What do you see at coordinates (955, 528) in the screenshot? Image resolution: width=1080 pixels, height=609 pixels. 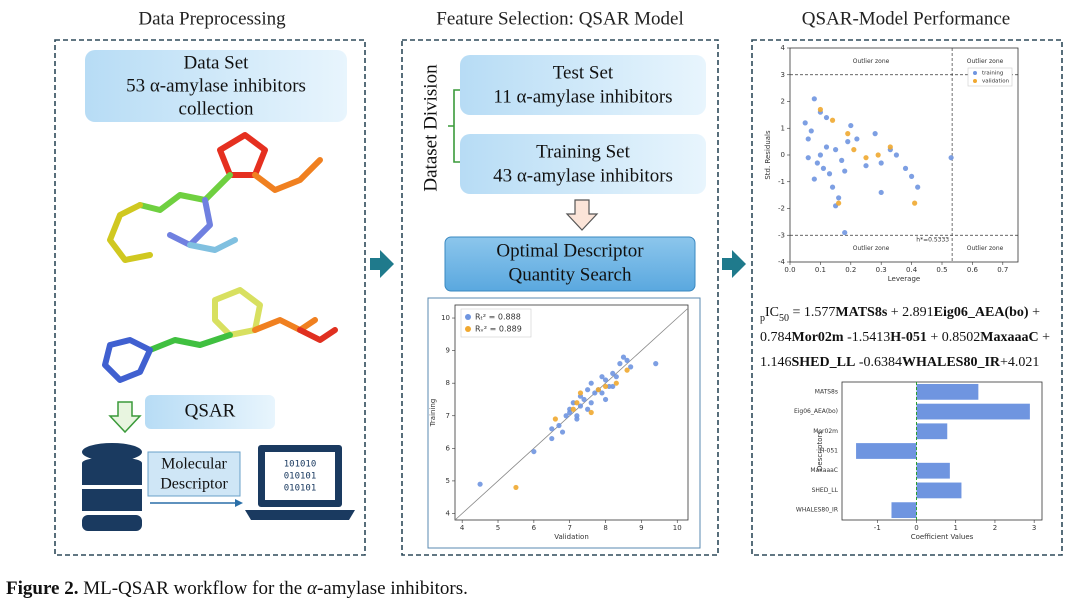 I see `x-tick-label: 1` at bounding box center [955, 528].